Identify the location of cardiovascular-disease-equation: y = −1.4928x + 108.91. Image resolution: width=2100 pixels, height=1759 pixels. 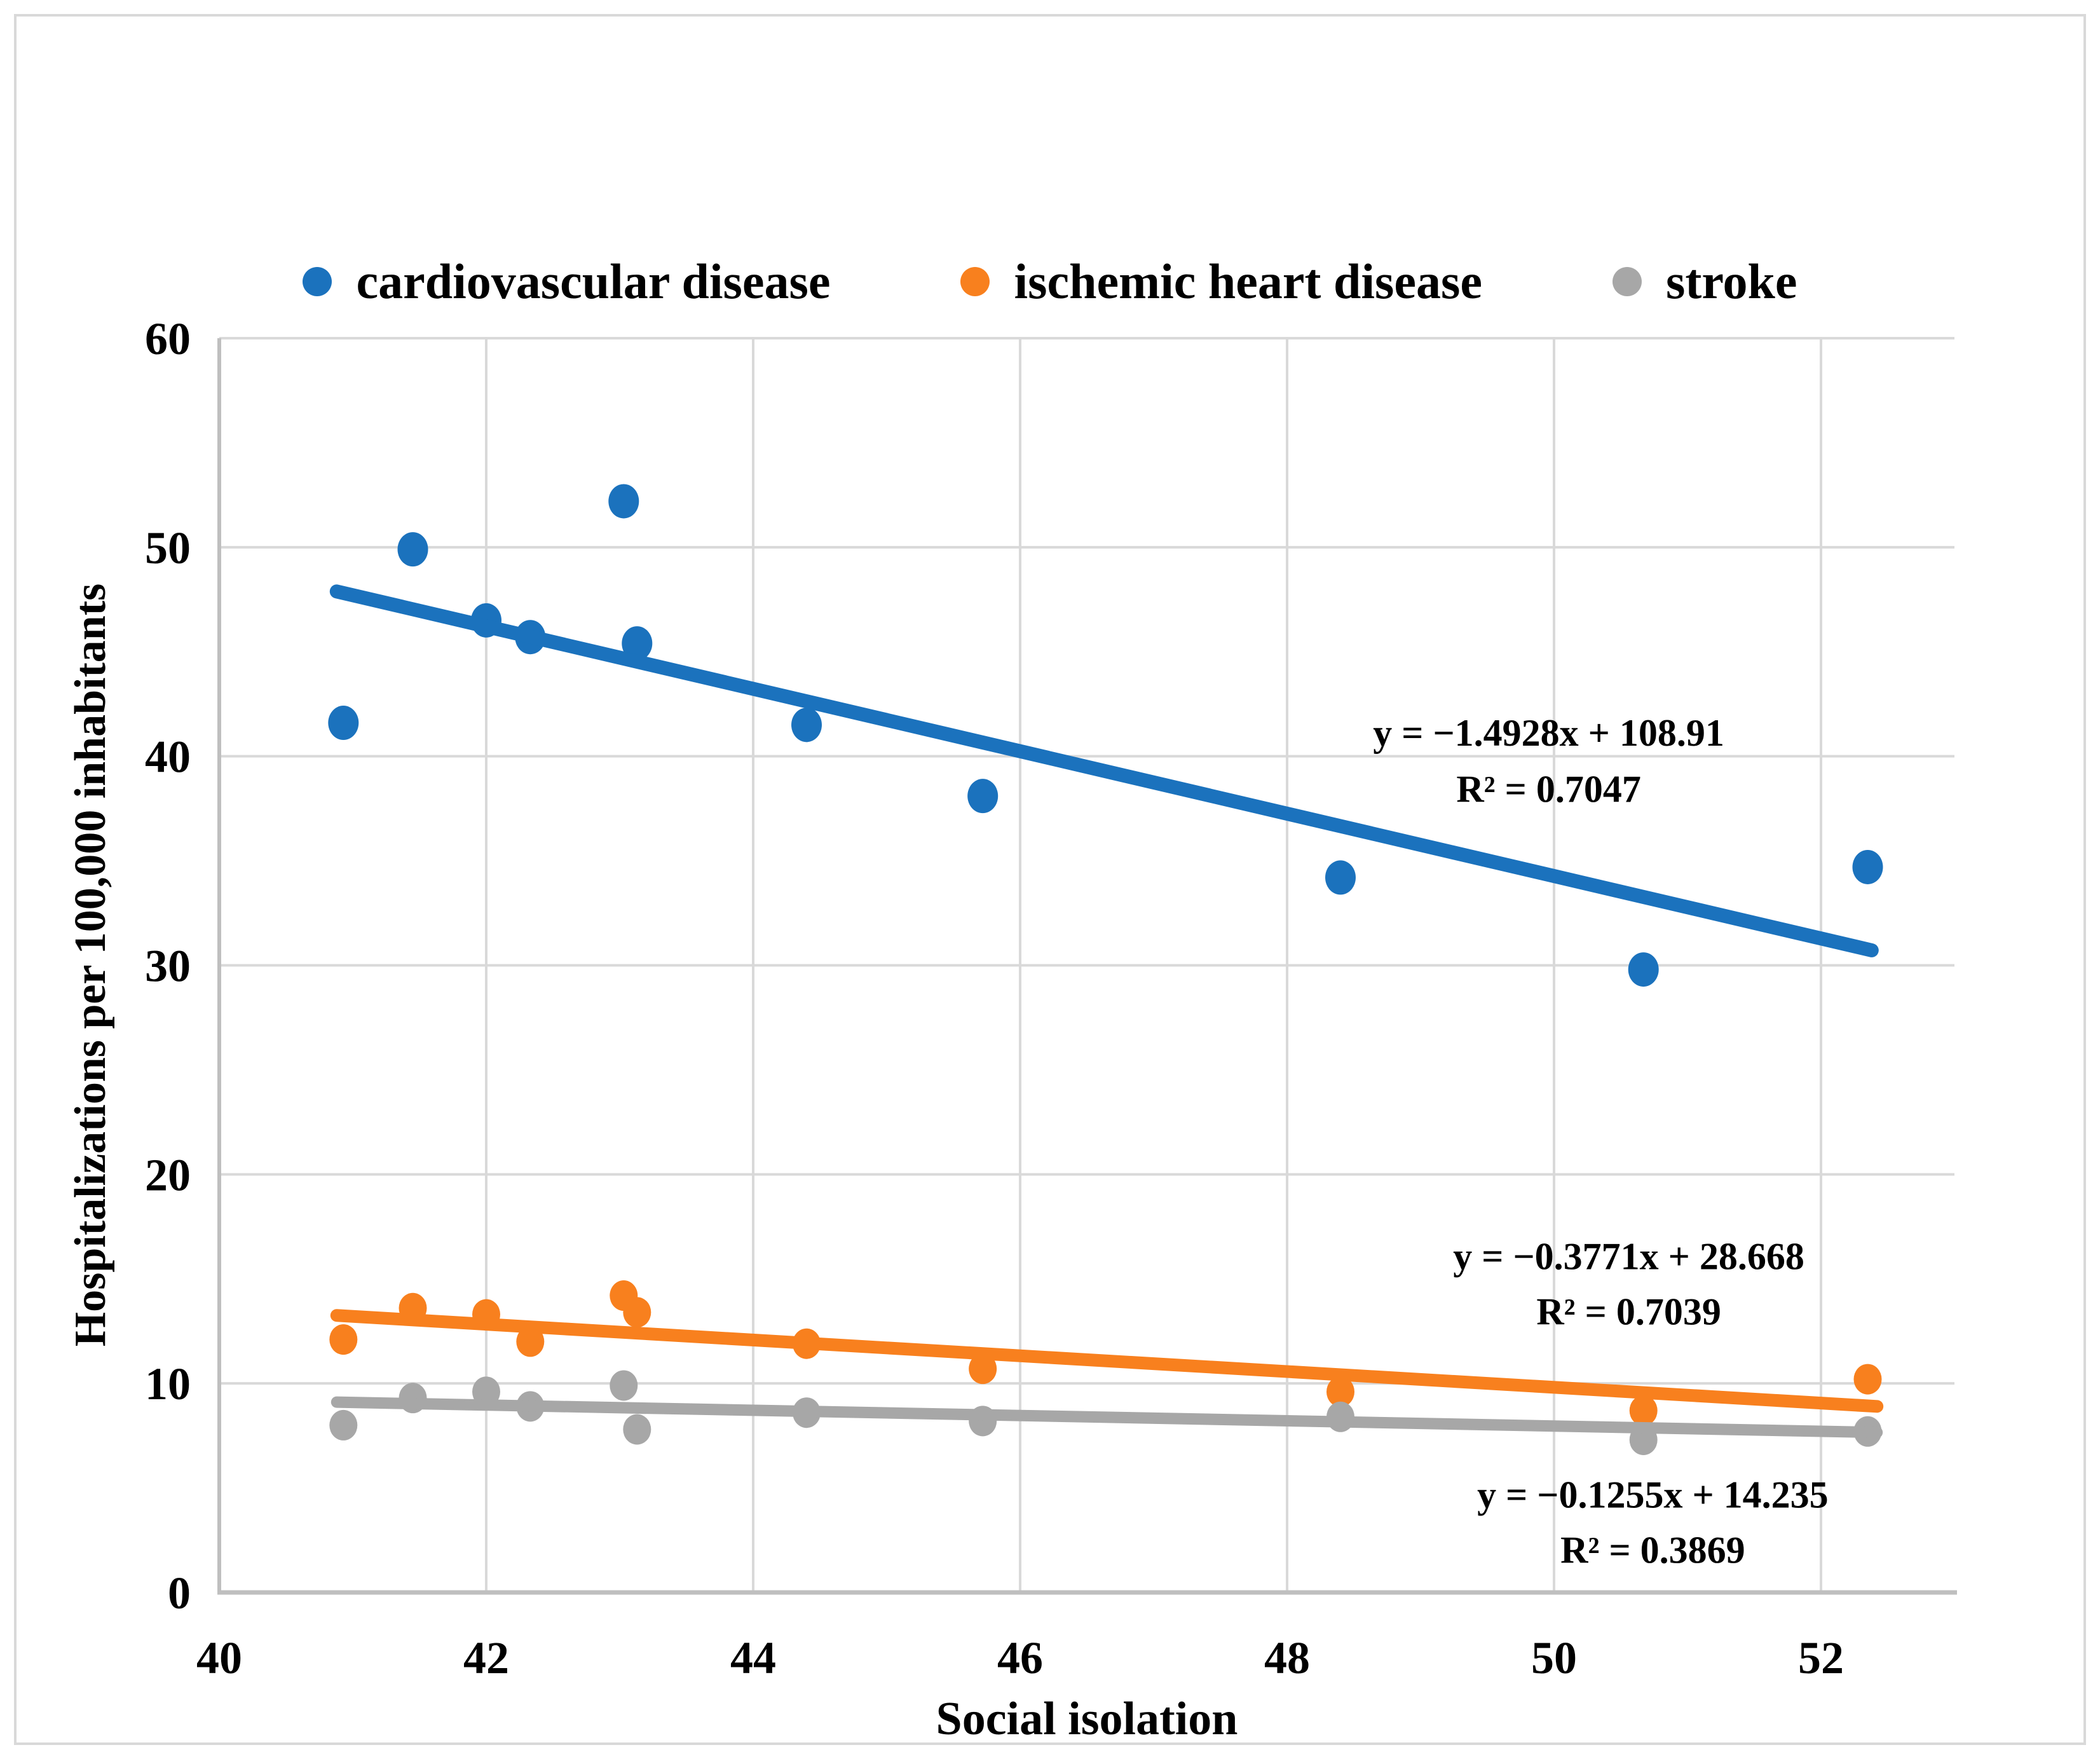
(1548, 733).